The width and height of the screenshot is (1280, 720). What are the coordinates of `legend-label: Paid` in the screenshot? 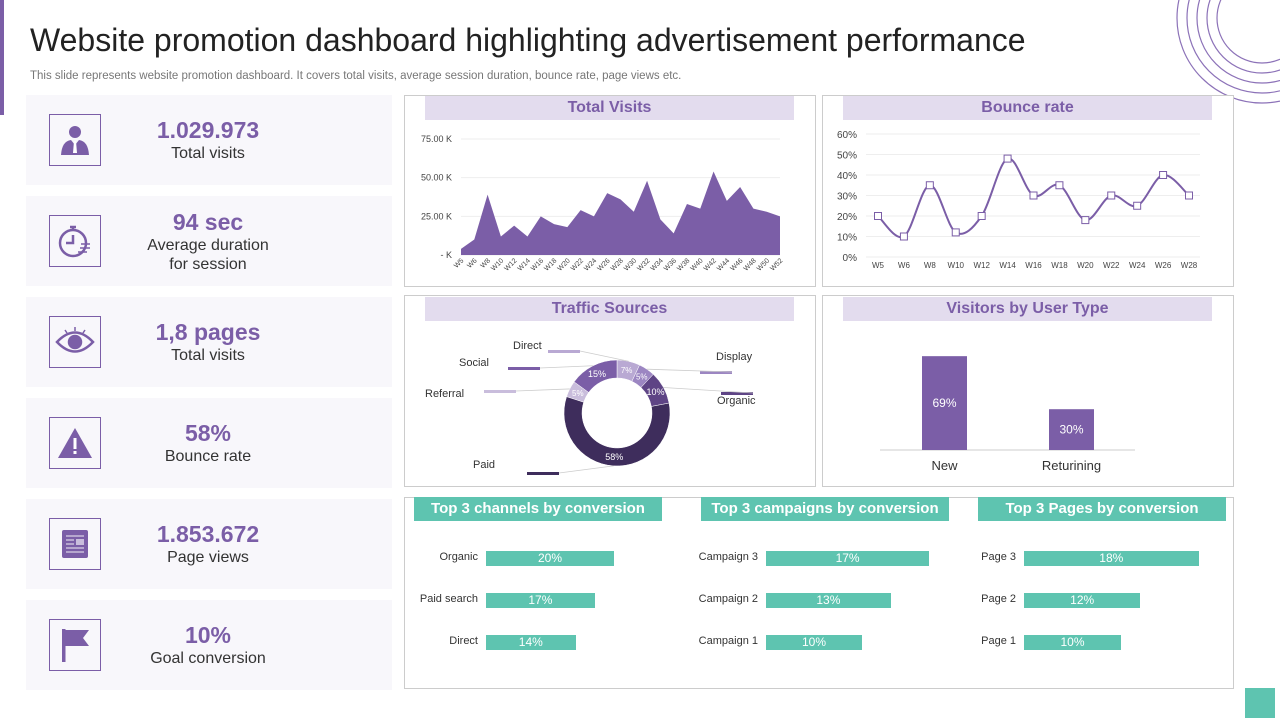 It's located at (484, 465).